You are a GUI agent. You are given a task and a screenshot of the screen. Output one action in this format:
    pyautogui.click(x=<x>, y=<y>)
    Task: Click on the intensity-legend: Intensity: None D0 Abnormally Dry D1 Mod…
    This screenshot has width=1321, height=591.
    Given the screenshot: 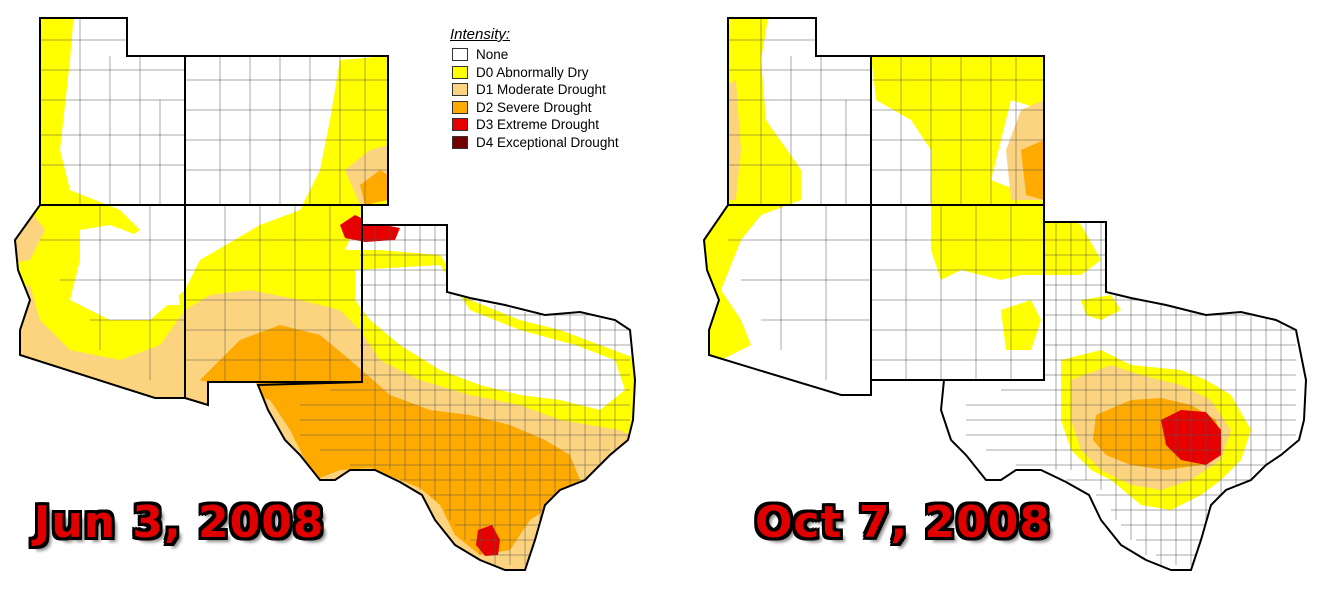 What is the action you would take?
    pyautogui.click(x=534, y=88)
    